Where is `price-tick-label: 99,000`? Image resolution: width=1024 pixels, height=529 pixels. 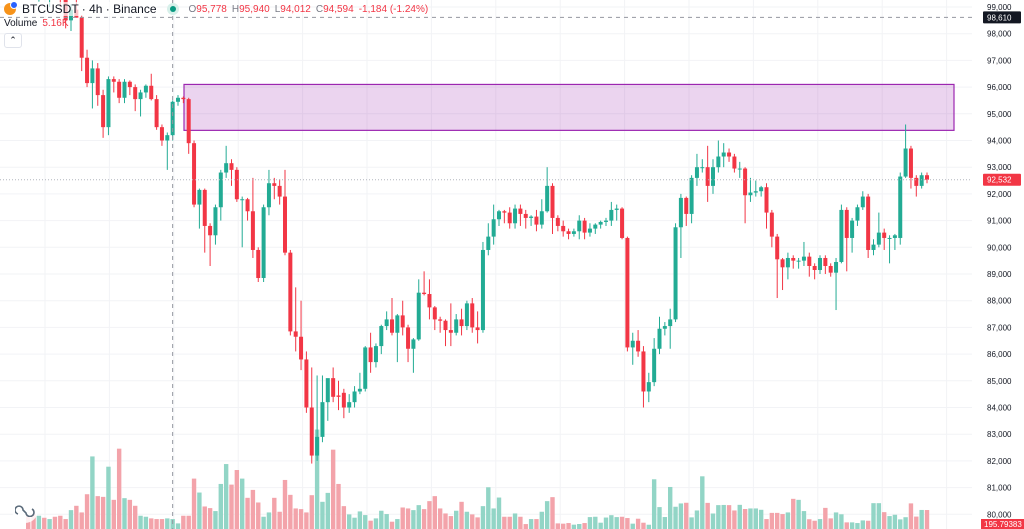 price-tick-label: 99,000 is located at coordinates (999, 7).